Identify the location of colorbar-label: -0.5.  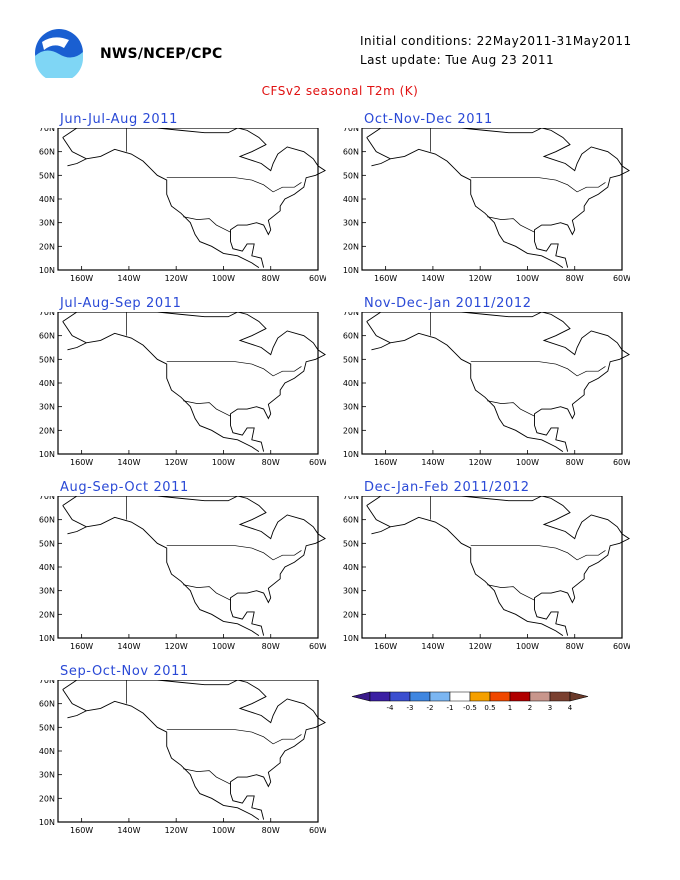
(470, 708).